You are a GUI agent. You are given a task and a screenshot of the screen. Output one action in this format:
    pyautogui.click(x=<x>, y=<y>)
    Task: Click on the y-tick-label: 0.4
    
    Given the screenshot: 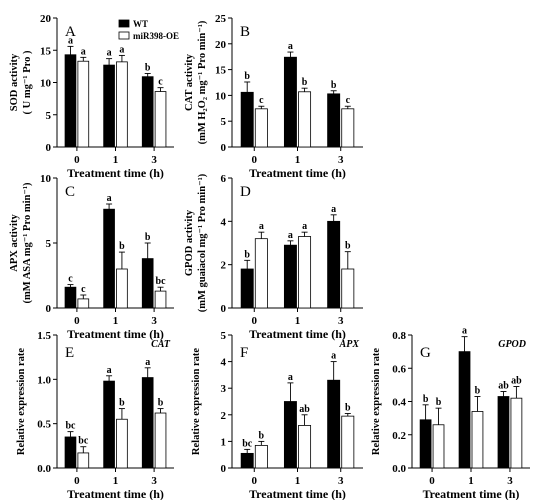 What is the action you would take?
    pyautogui.click(x=399, y=403)
    